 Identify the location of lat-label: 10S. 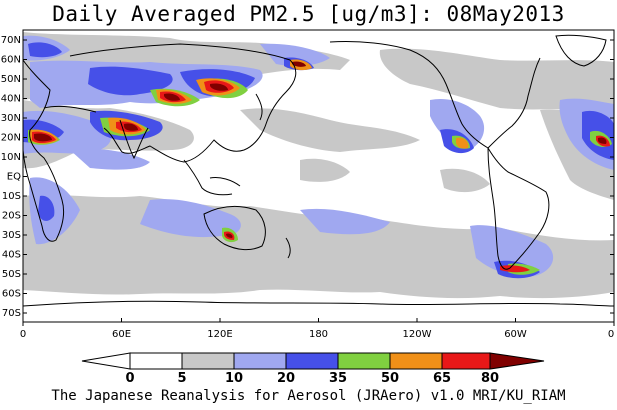
(11, 196).